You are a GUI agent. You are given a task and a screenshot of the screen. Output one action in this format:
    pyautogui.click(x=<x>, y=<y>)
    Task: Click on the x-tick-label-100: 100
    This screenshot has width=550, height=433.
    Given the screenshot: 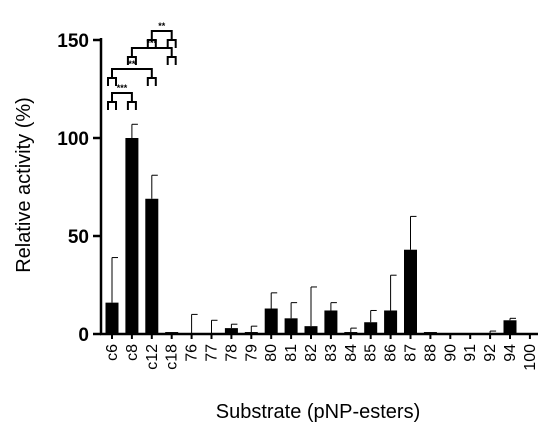 What is the action you would take?
    pyautogui.click(x=530, y=357)
    